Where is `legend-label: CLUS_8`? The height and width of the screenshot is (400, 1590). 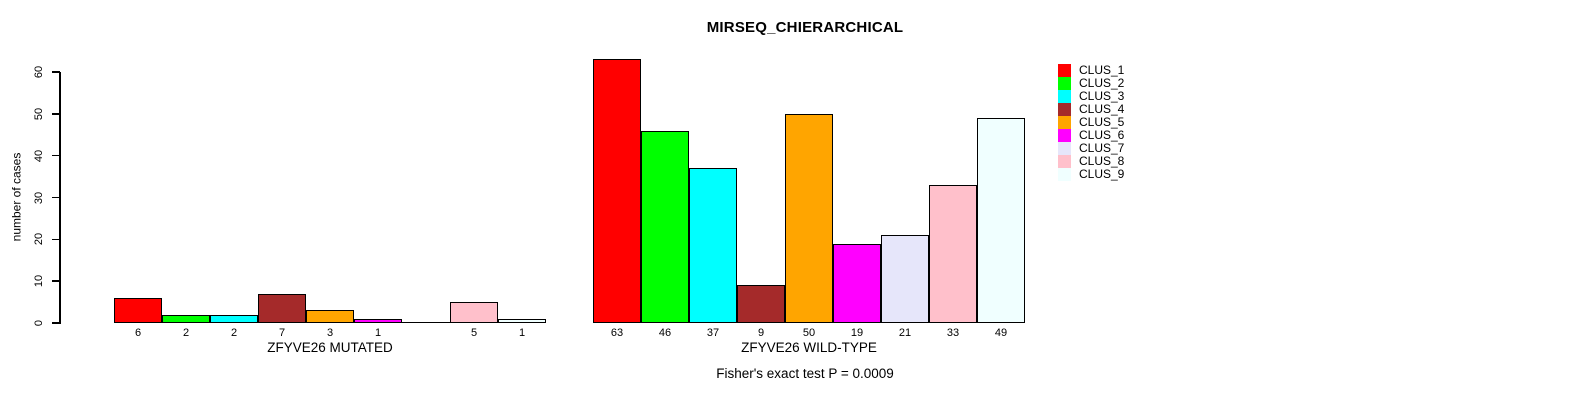
legend-label: CLUS_8 is located at coordinates (1102, 161).